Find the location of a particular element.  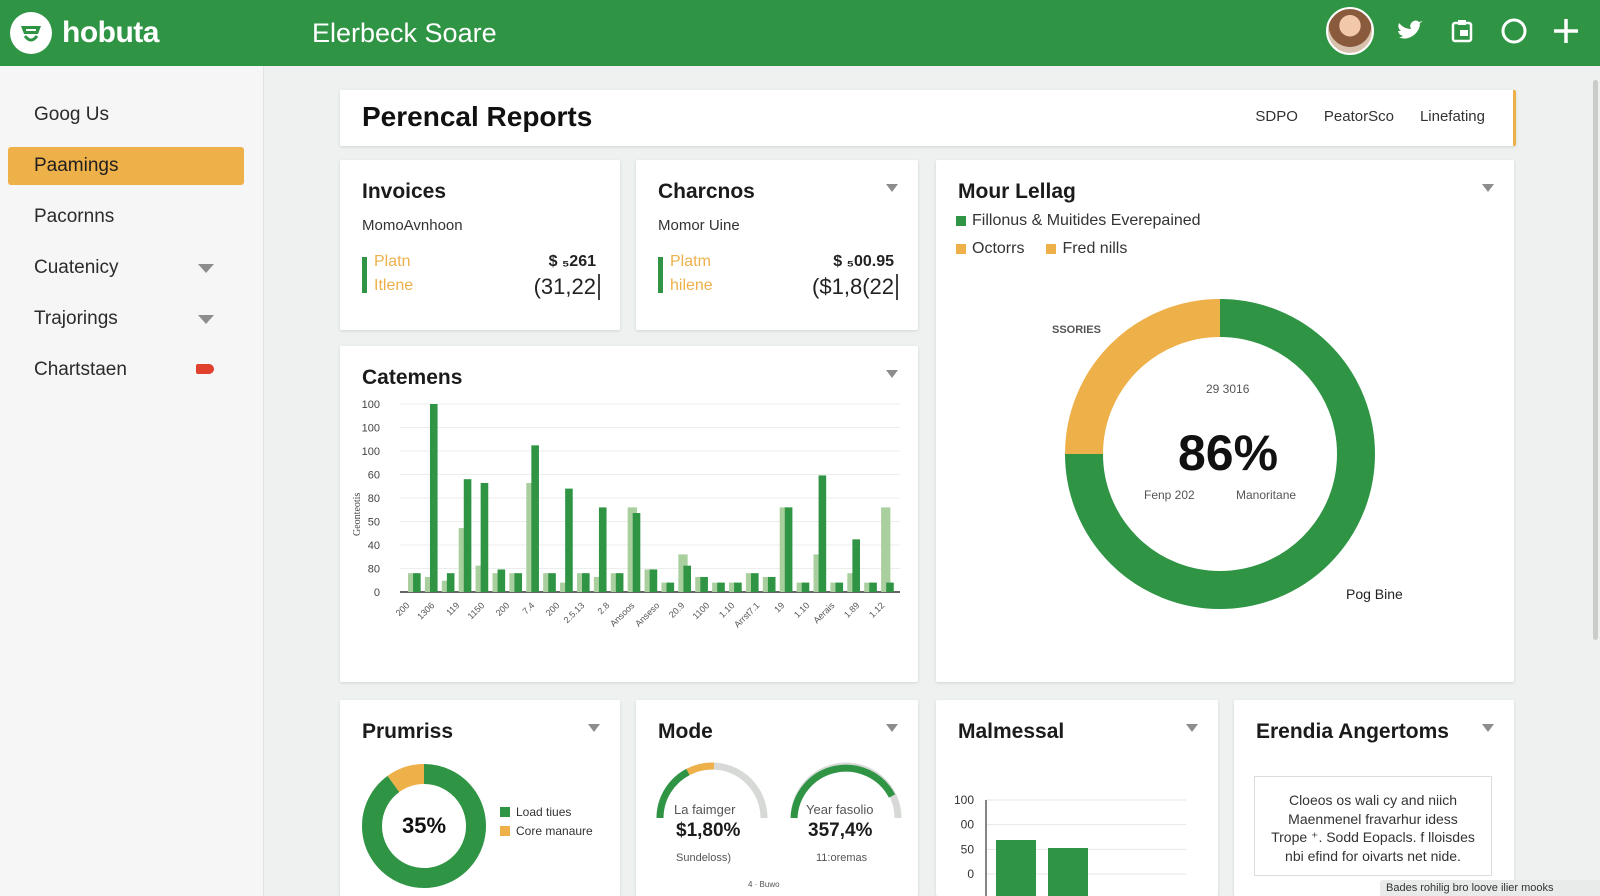

scrollbar is located at coordinates (1595, 360).